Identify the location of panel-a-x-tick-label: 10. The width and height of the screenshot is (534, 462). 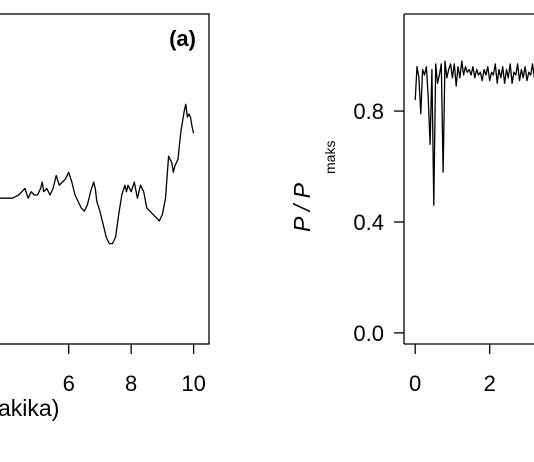
(193, 383).